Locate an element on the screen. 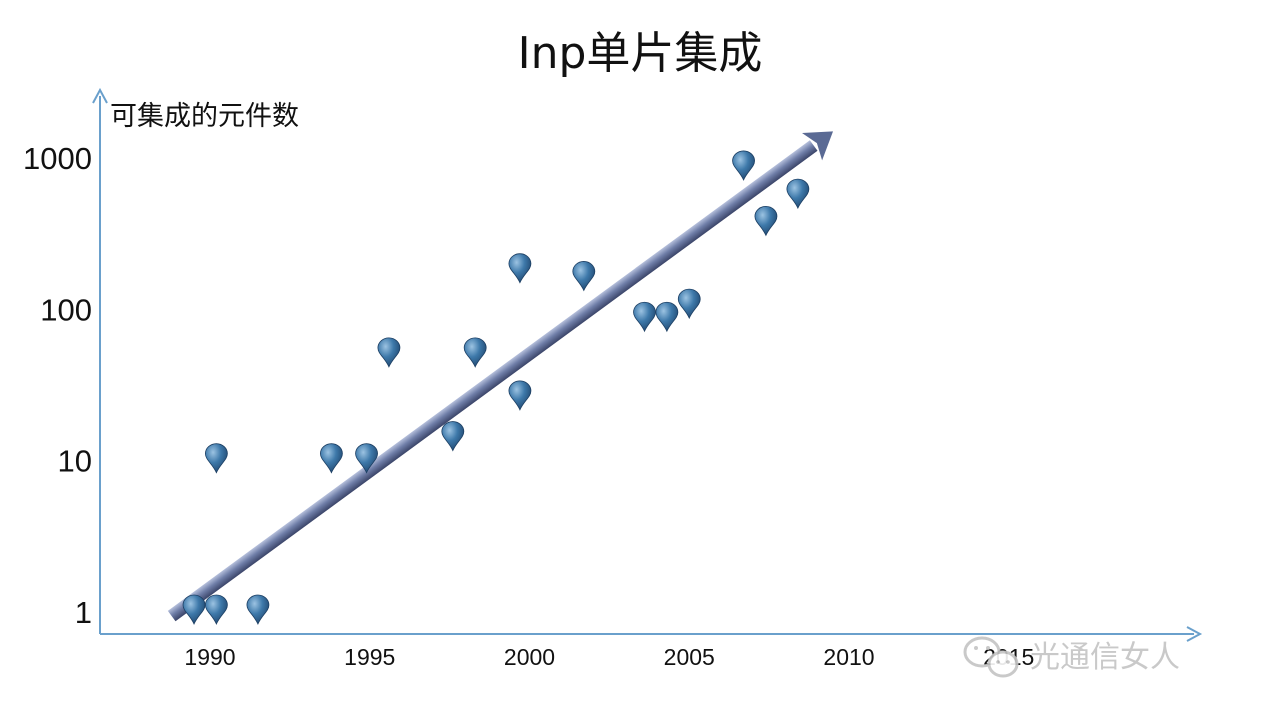  y-tick-label: 1 is located at coordinates (83, 612).